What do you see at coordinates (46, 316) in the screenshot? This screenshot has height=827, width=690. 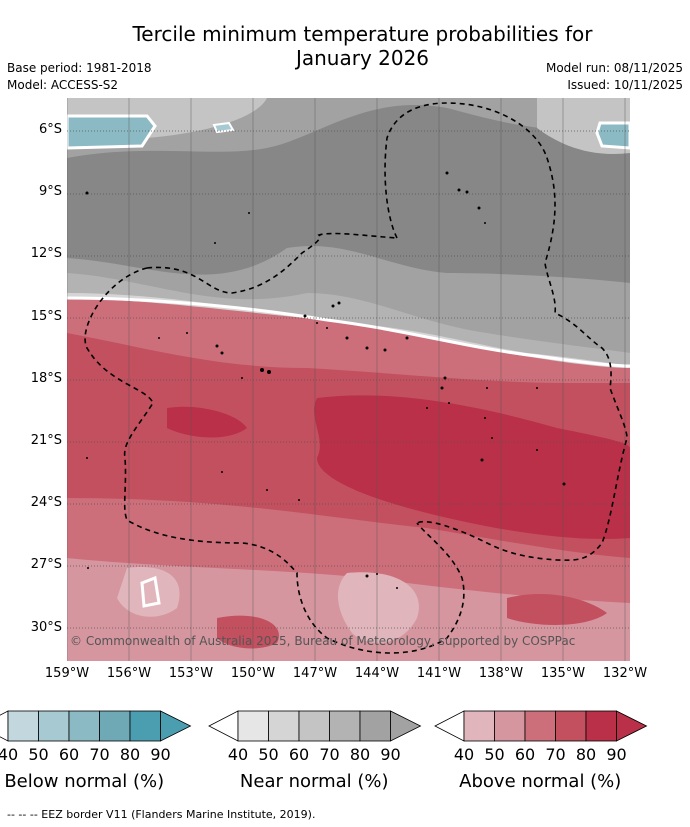 I see `latitude-tick: 15°S` at bounding box center [46, 316].